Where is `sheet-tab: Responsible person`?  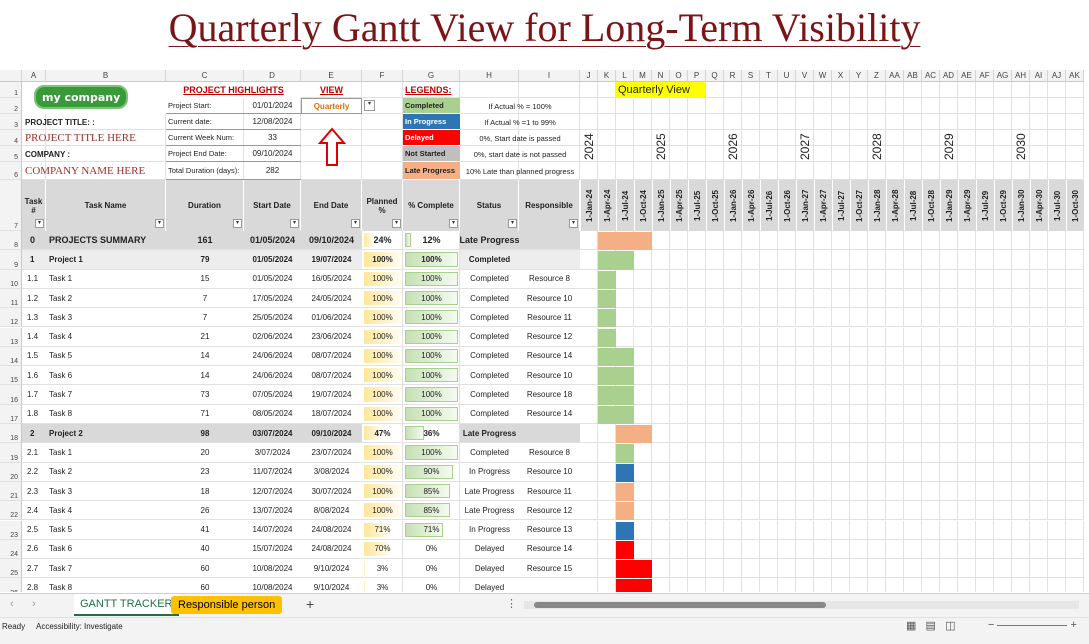 sheet-tab: Responsible person is located at coordinates (227, 605).